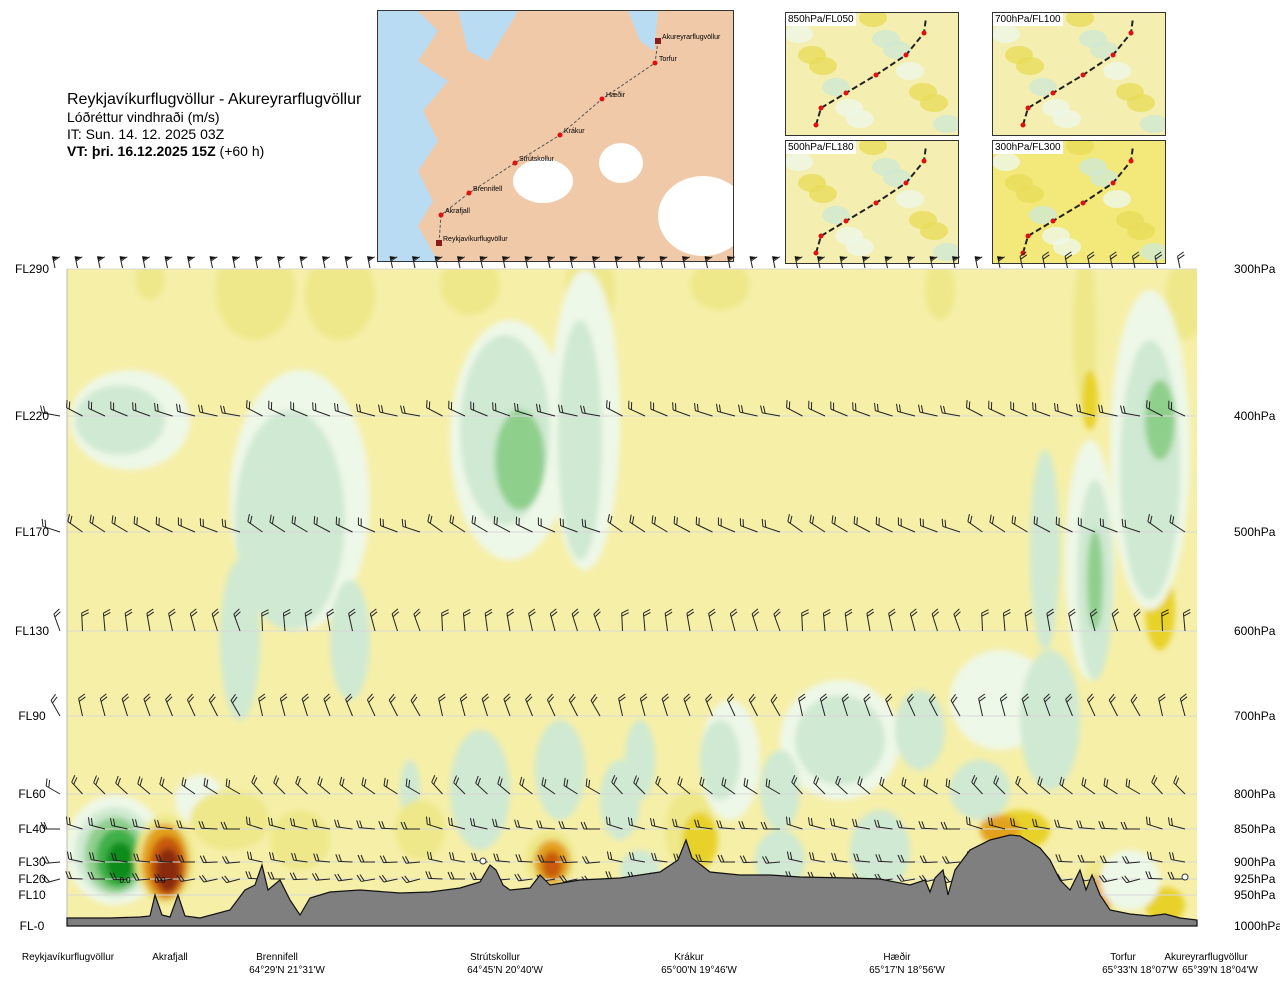 The image size is (1280, 981). What do you see at coordinates (32, 532) in the screenshot?
I see `flight-level-label: FL170` at bounding box center [32, 532].